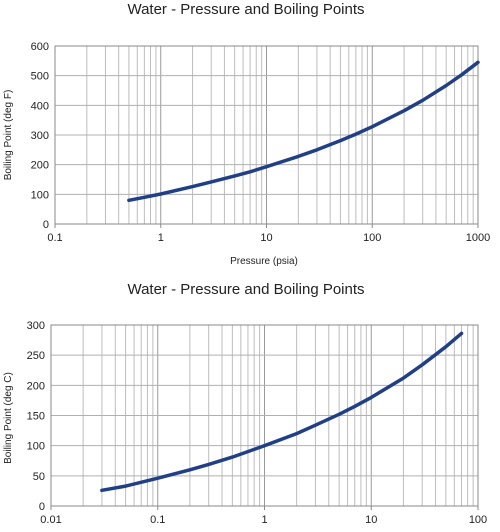  I want to click on y-axis-label: Boiling Point (deg C), so click(8, 418).